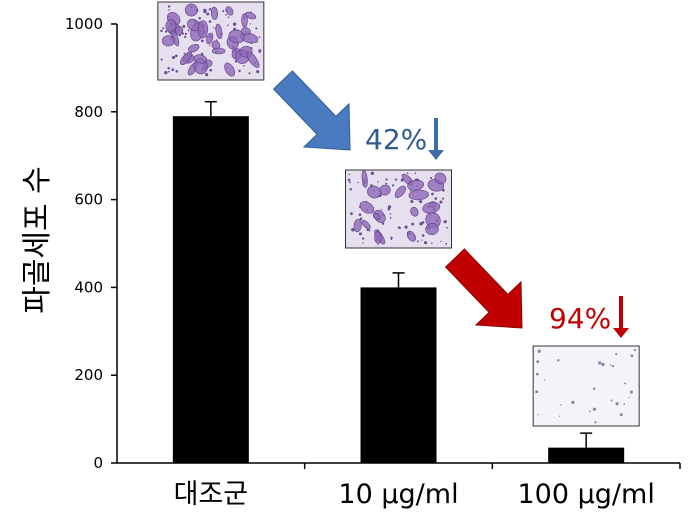 The width and height of the screenshot is (700, 524). What do you see at coordinates (88, 287) in the screenshot?
I see `y-tick-label: 400` at bounding box center [88, 287].